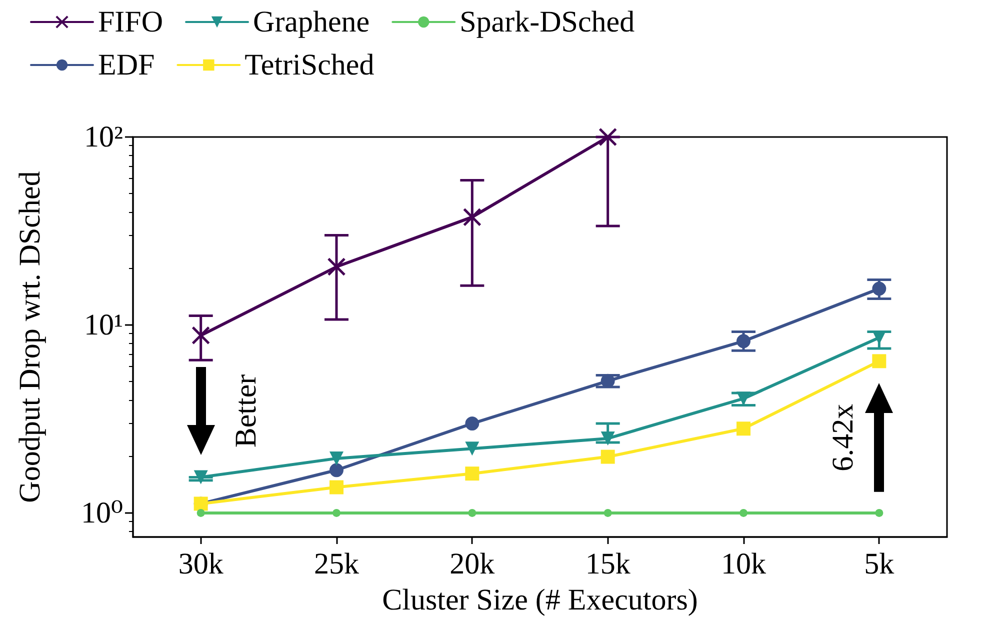  What do you see at coordinates (103, 325) in the screenshot?
I see `y-tick-label: 10¹` at bounding box center [103, 325].